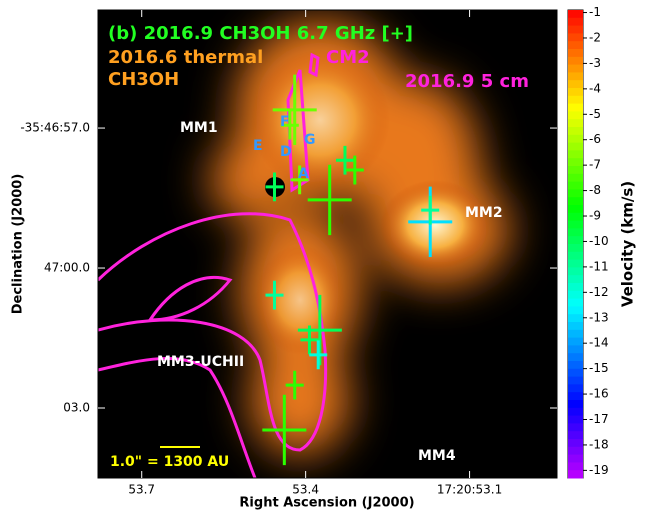 The width and height of the screenshot is (647, 514). Describe the element at coordinates (286, 152) in the screenshot. I see `annotation: D` at that location.